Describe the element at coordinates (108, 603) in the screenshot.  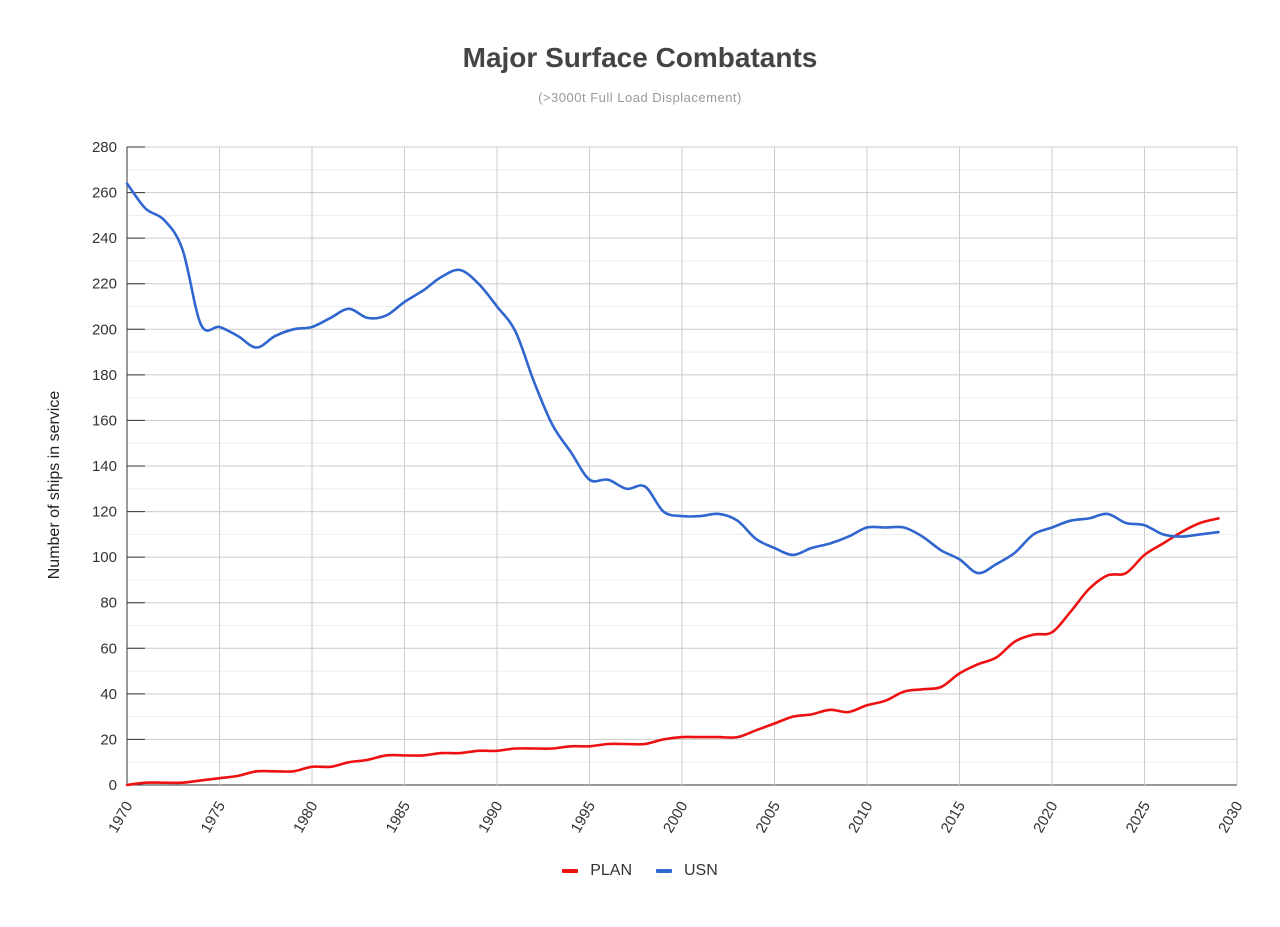
I see `y-tick-label: 80` at that location.